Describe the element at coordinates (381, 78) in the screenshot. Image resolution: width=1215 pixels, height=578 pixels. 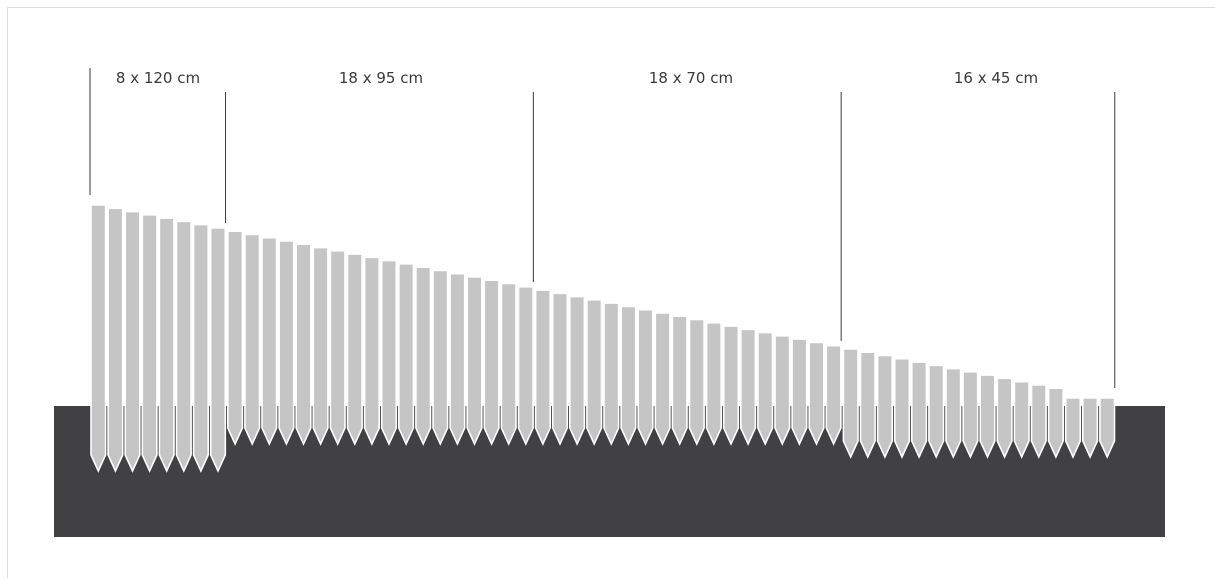
I see `segment-label: 18 x 95 cm` at that location.